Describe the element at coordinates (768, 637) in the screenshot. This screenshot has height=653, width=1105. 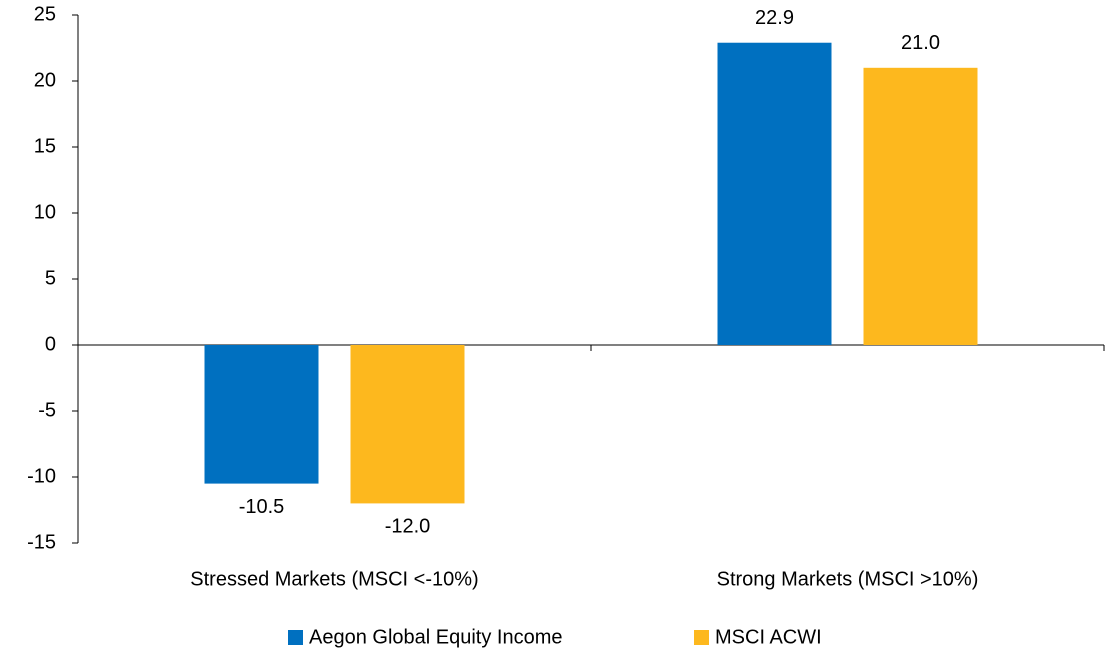
I see `legend-label: MSCI ACWI` at that location.